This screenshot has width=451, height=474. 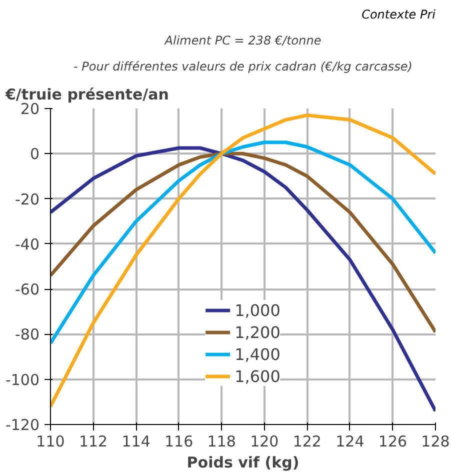 I want to click on text: Contexte Pri, so click(x=399, y=15).